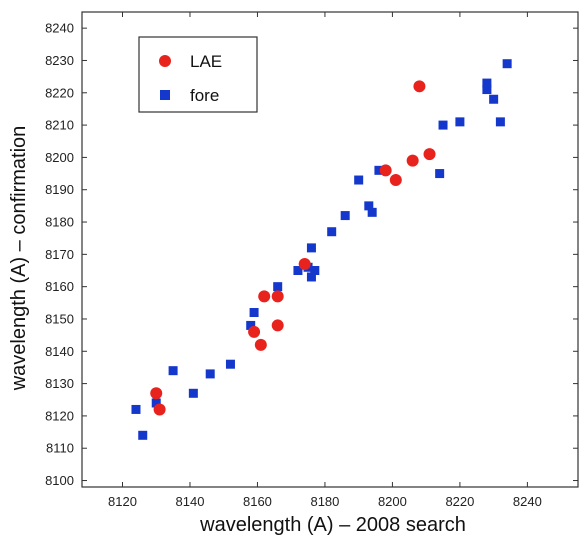 Image resolution: width=580 pixels, height=538 pixels. What do you see at coordinates (59, 318) in the screenshot?
I see `y-tick-label: 8150` at bounding box center [59, 318].